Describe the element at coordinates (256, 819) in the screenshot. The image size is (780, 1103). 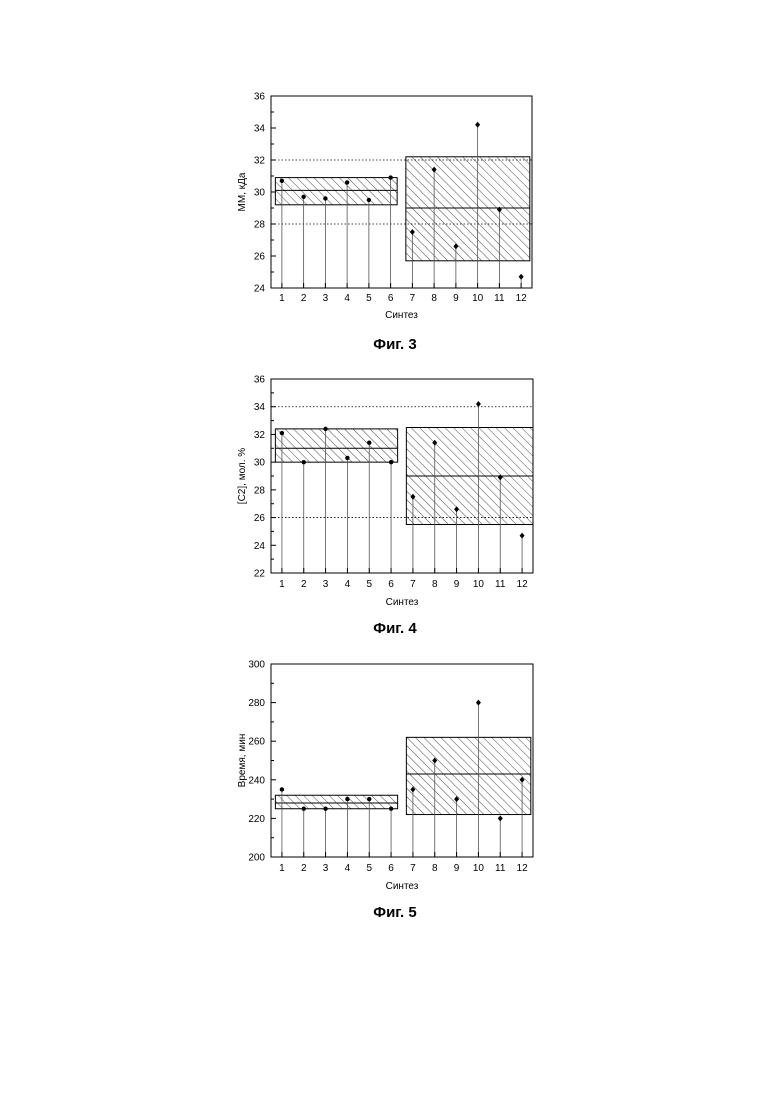
I see `y-tick-label-220: 220` at that location.